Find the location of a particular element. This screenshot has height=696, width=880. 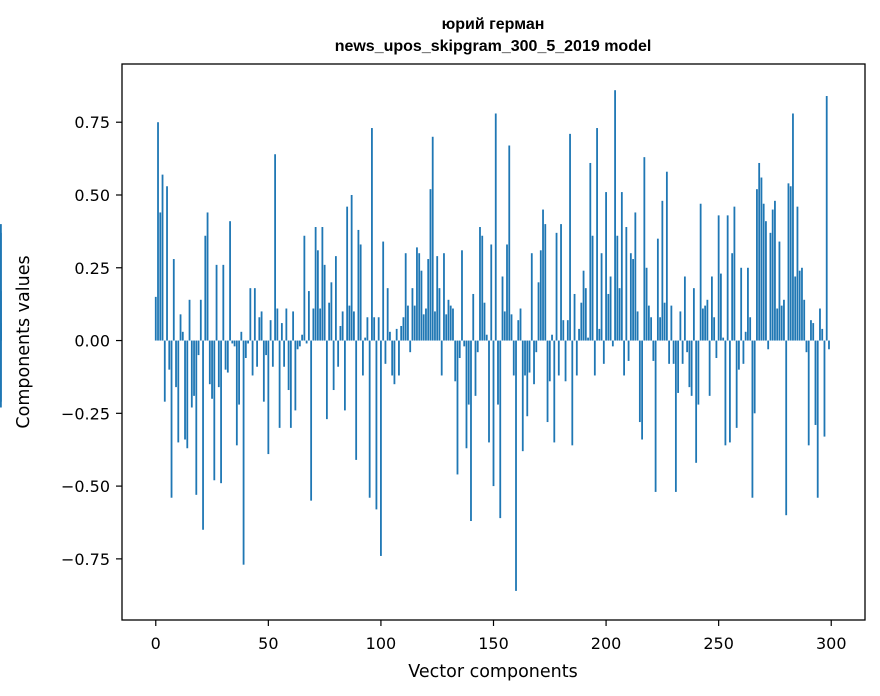

y-tick-label: 0.75 is located at coordinates (92, 122).